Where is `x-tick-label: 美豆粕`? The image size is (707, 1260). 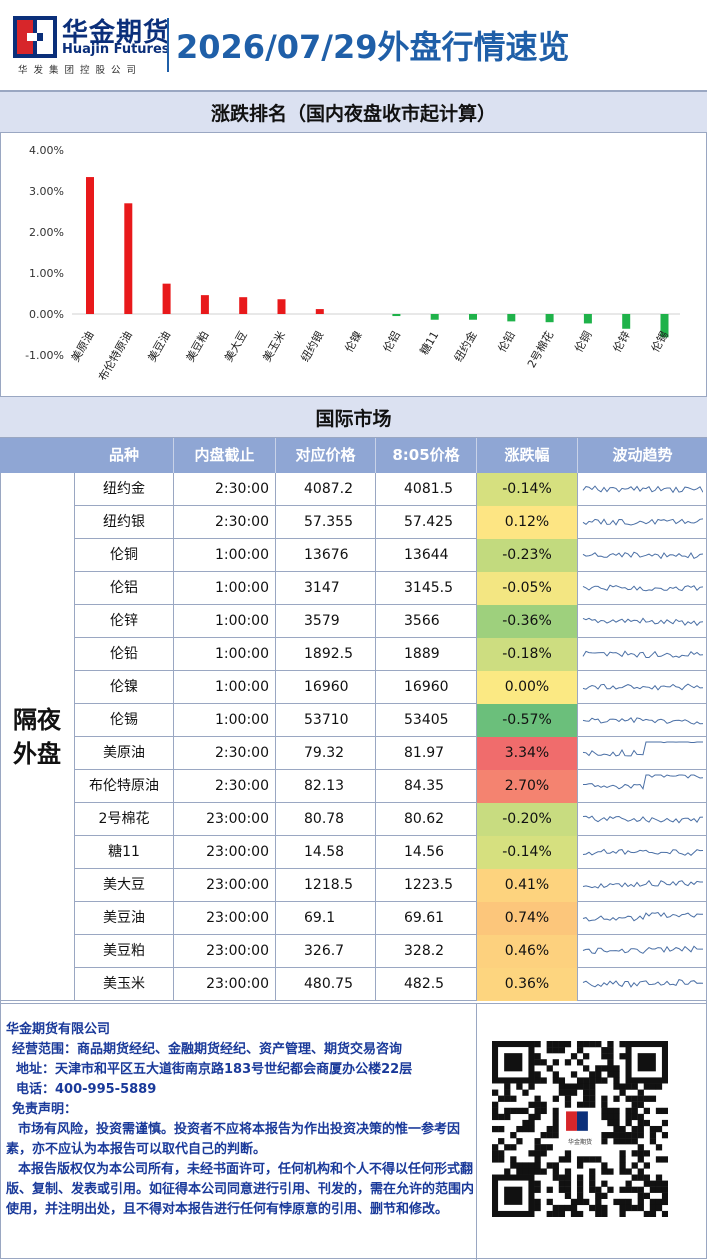 x-tick-label: 美豆粕 is located at coordinates (197, 347).